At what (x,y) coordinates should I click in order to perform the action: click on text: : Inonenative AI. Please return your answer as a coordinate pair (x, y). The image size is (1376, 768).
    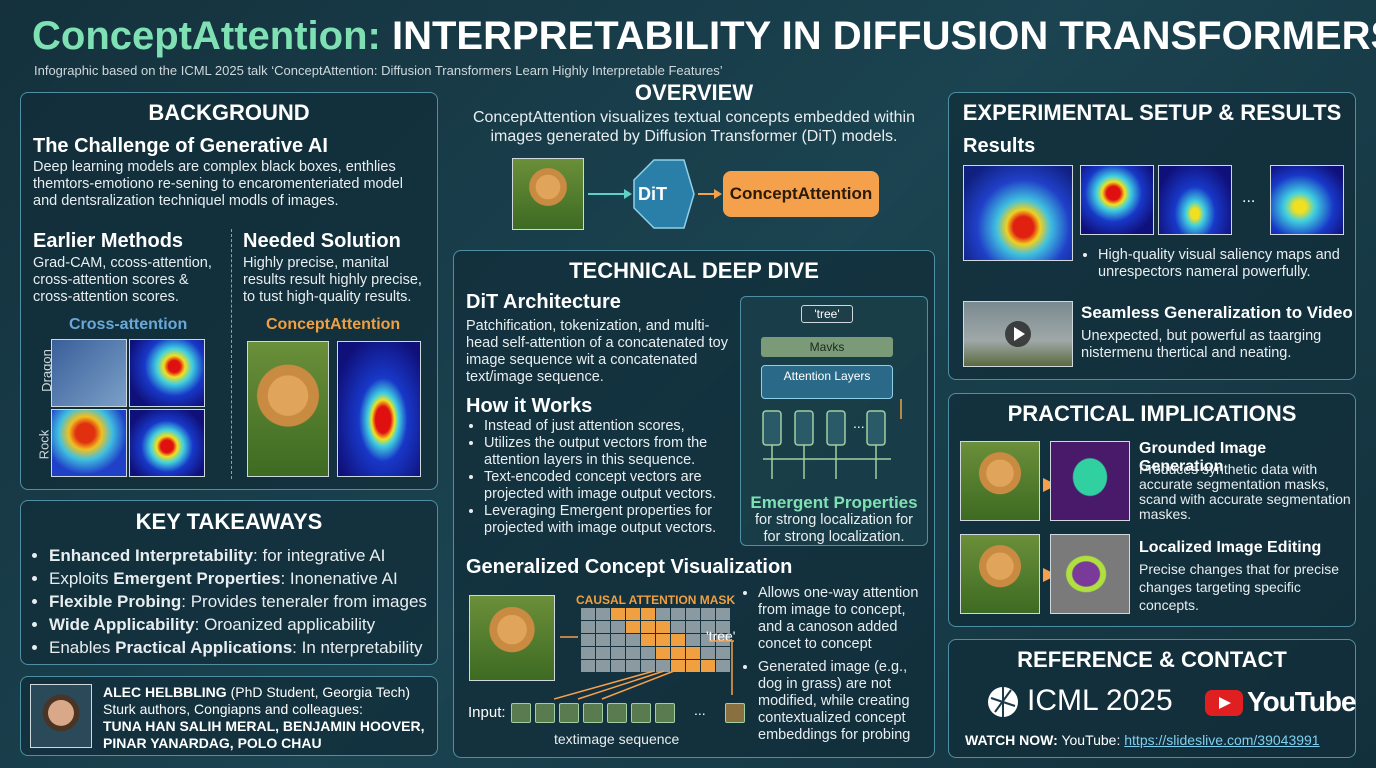
    Looking at the image, I should click on (339, 578).